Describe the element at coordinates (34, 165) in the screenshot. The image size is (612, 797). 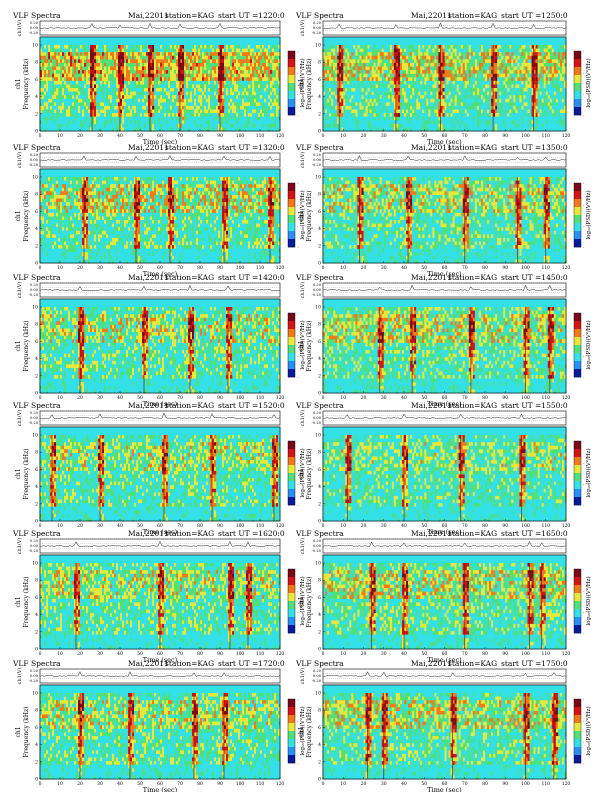
I see `ch1-tick-label: -0.20` at that location.